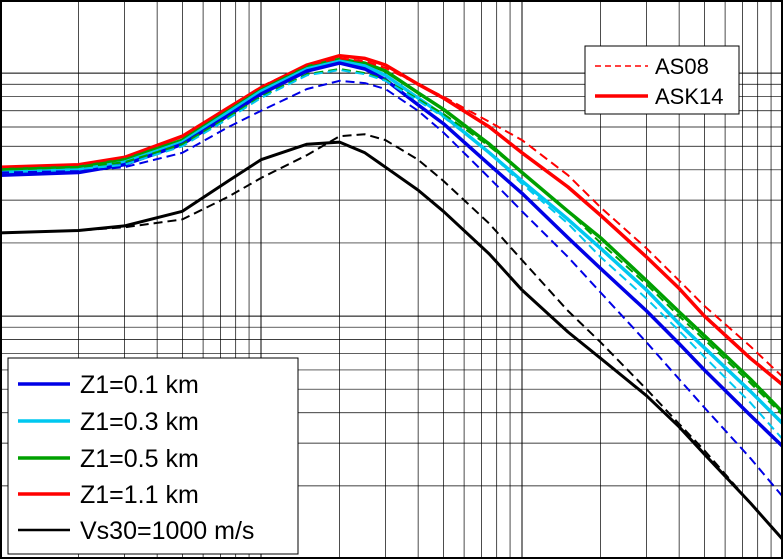 Image resolution: width=783 pixels, height=559 pixels. Describe the element at coordinates (682, 66) in the screenshot. I see `legend-model-label-0: AS08` at that location.